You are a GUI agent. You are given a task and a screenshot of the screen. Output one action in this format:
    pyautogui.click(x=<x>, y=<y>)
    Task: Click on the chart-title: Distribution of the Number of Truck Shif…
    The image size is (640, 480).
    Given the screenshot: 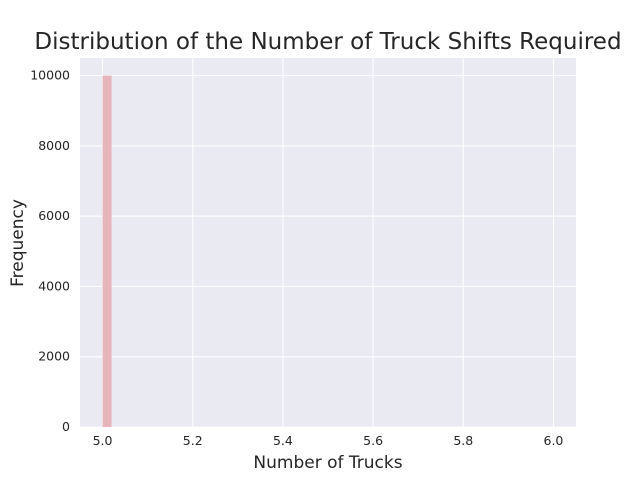 What is the action you would take?
    pyautogui.click(x=327, y=42)
    